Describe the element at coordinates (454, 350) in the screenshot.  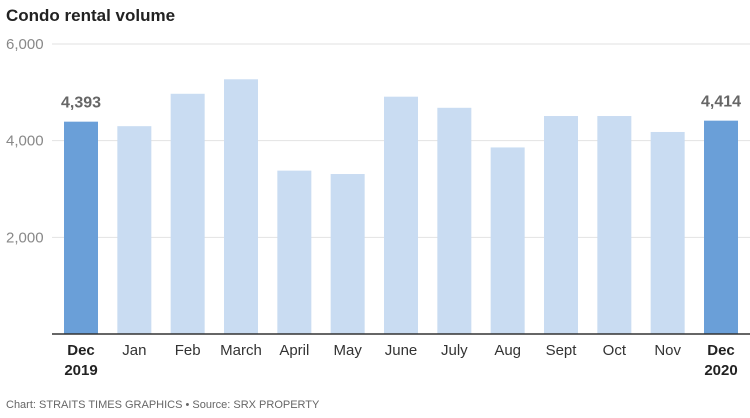
I see `x-tick-label: July` at that location.